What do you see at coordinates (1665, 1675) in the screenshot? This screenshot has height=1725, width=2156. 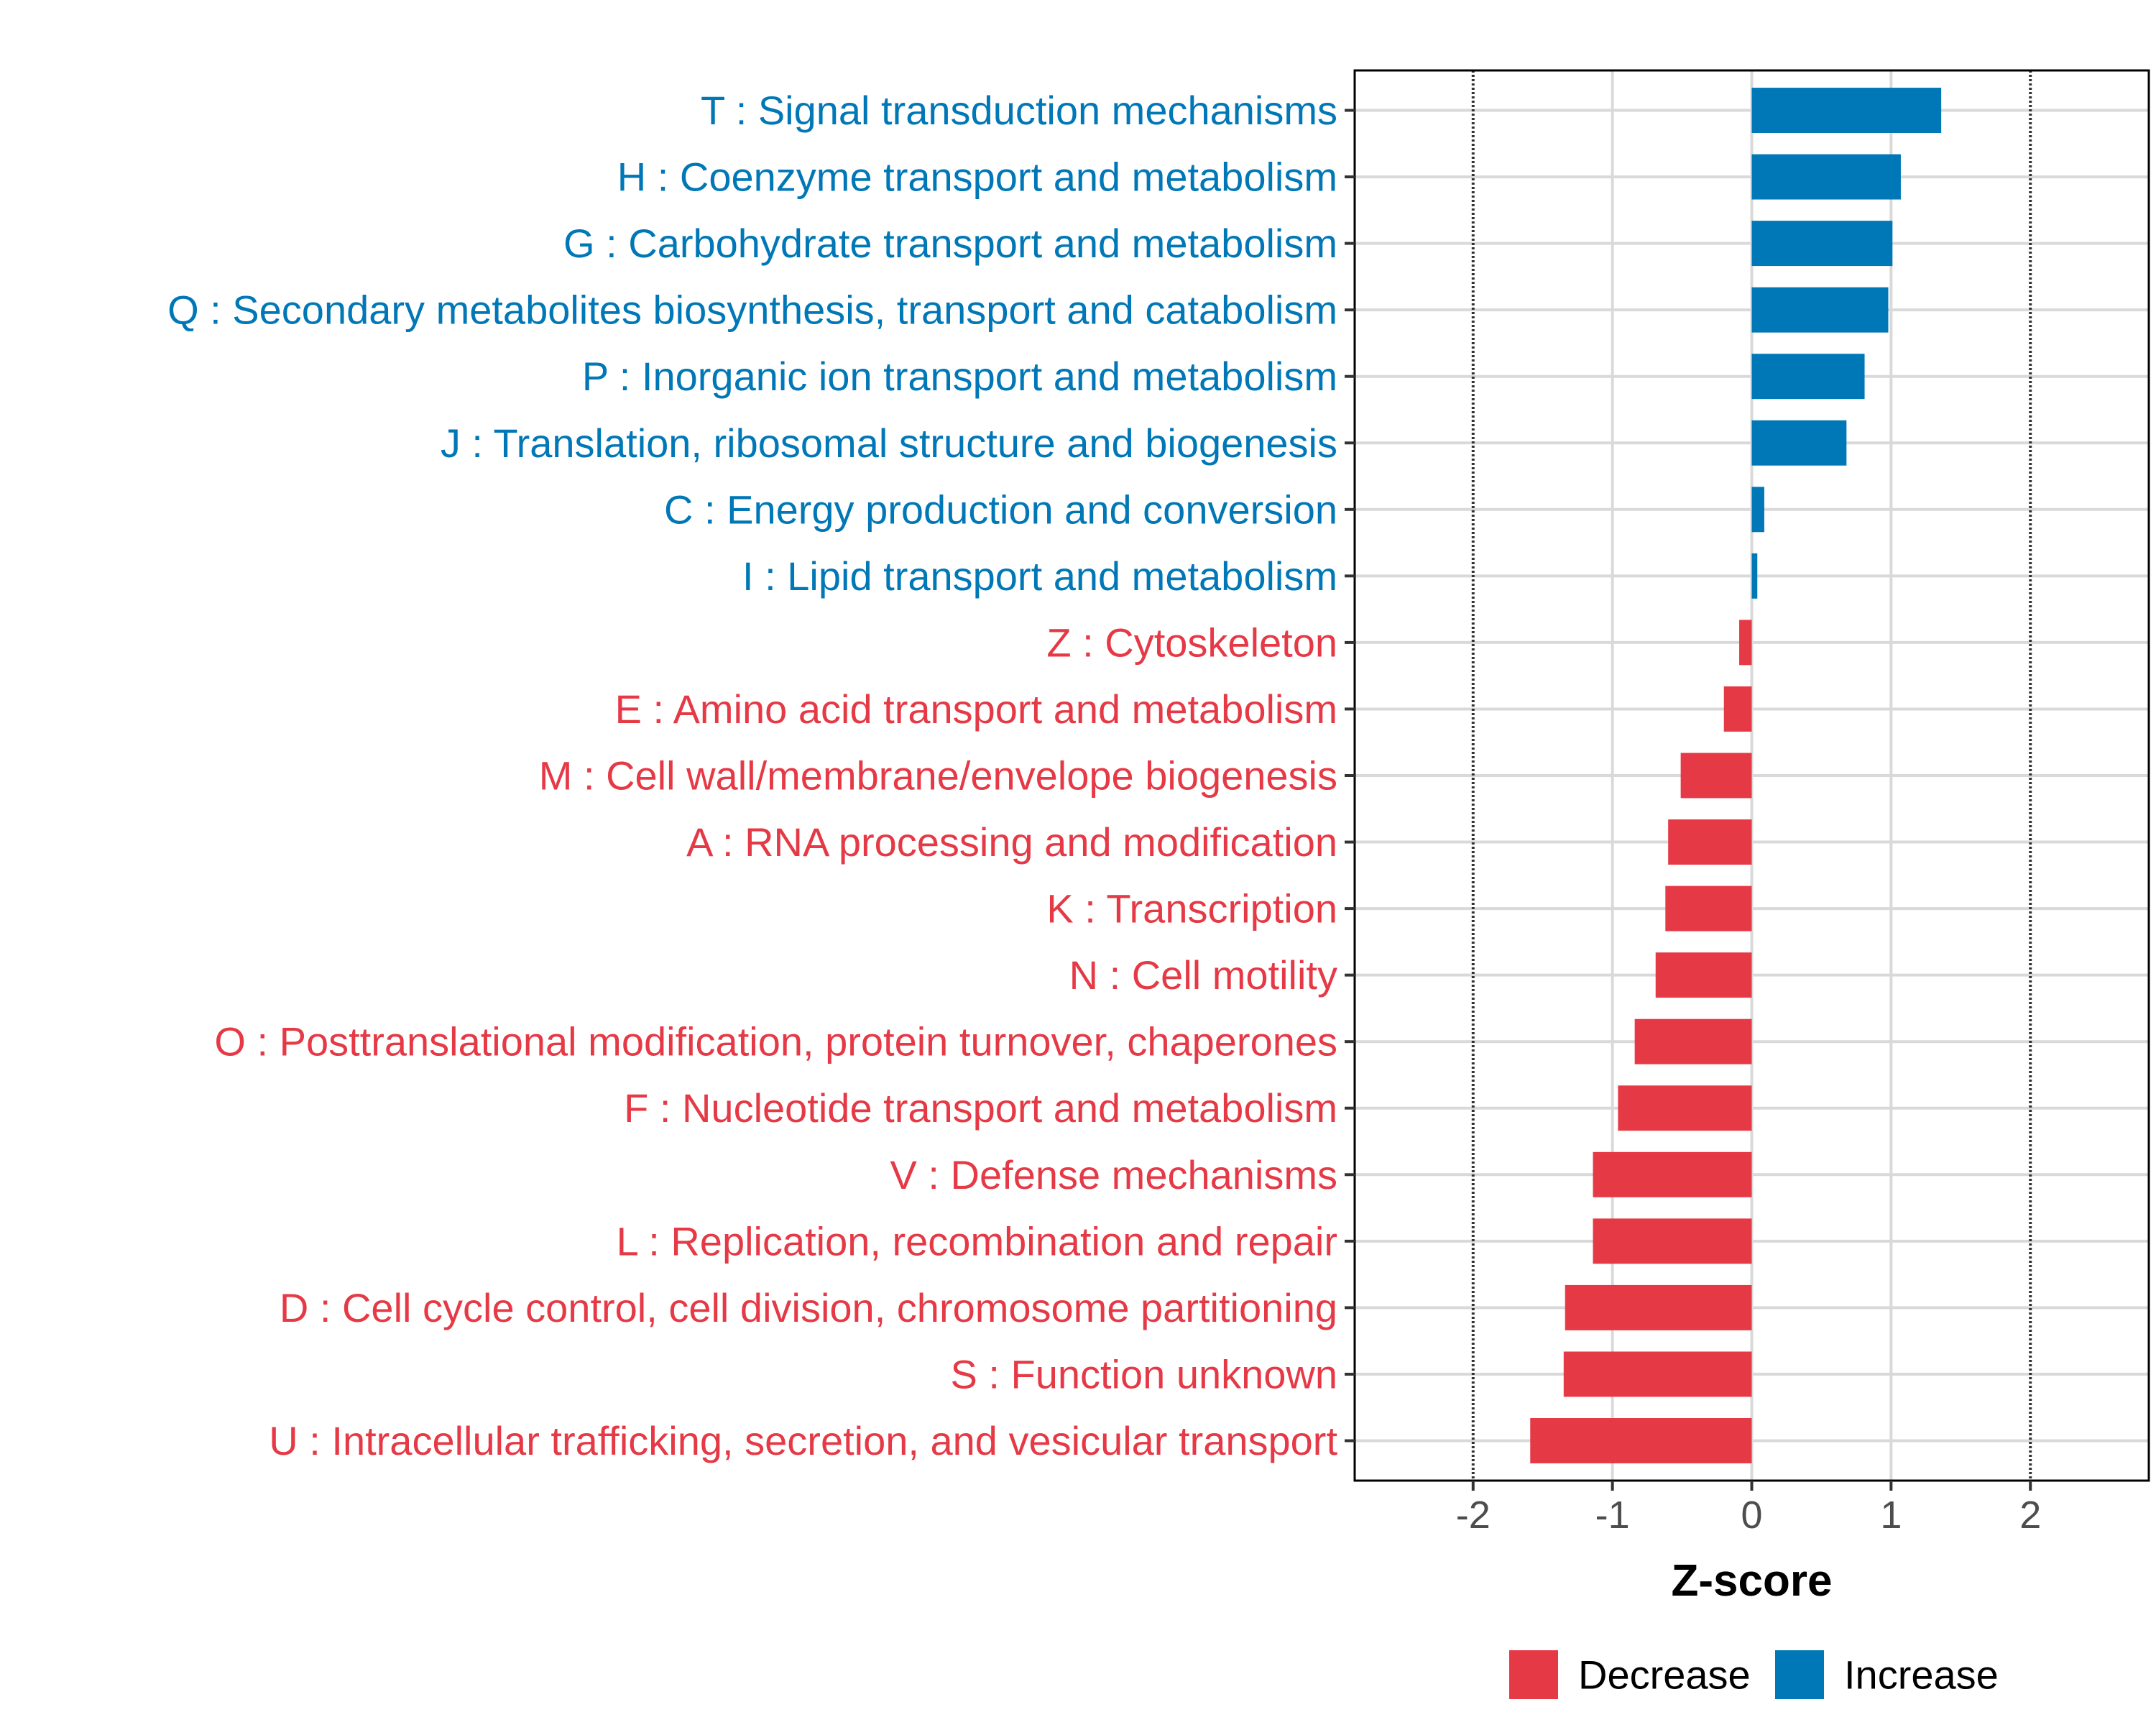 I see `legend-label: Decrease` at bounding box center [1665, 1675].